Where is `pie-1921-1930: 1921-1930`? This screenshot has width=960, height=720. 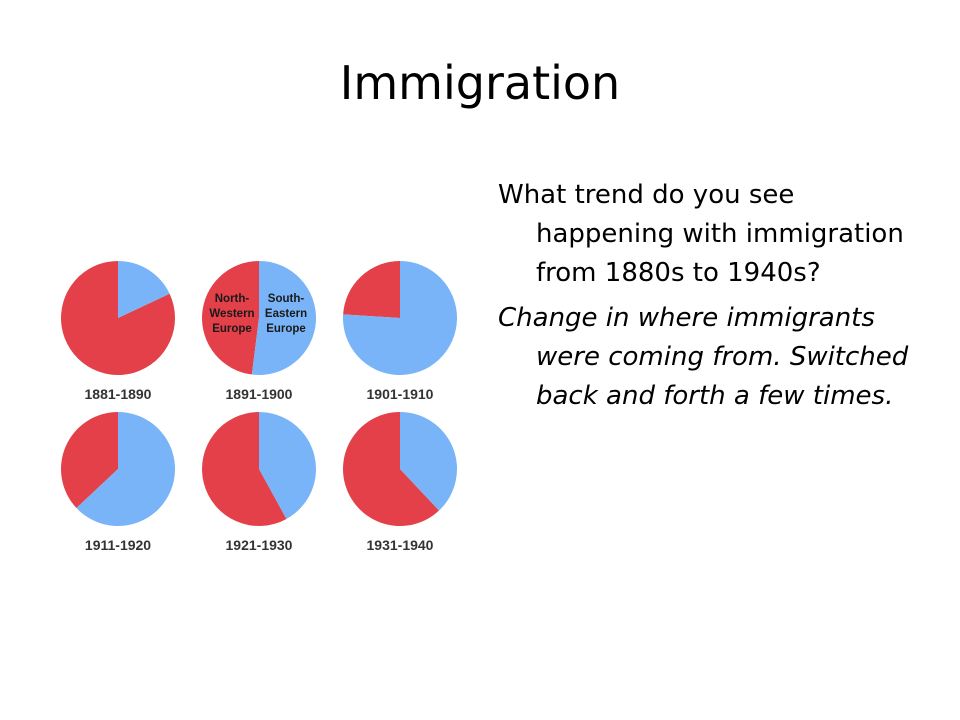
pie-1921-1930: 1921-1930 is located at coordinates (259, 482).